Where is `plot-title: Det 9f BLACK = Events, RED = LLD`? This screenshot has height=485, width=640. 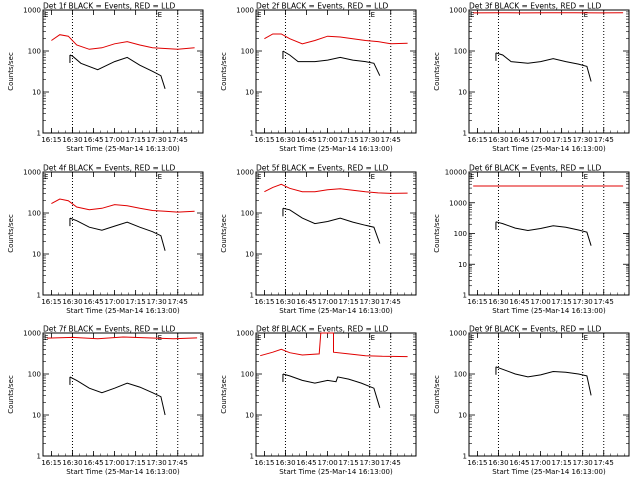
plot-title: Det 9f BLACK = Events, RED = LLD is located at coordinates (535, 329).